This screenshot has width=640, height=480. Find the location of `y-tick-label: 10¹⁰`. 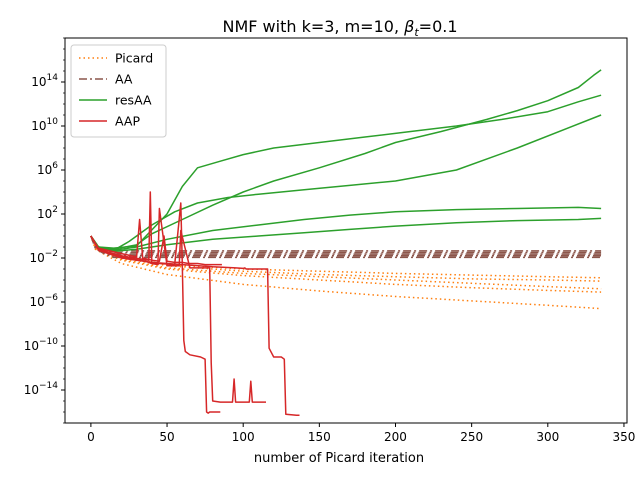

y-tick-label: 10¹⁰ is located at coordinates (44, 125).